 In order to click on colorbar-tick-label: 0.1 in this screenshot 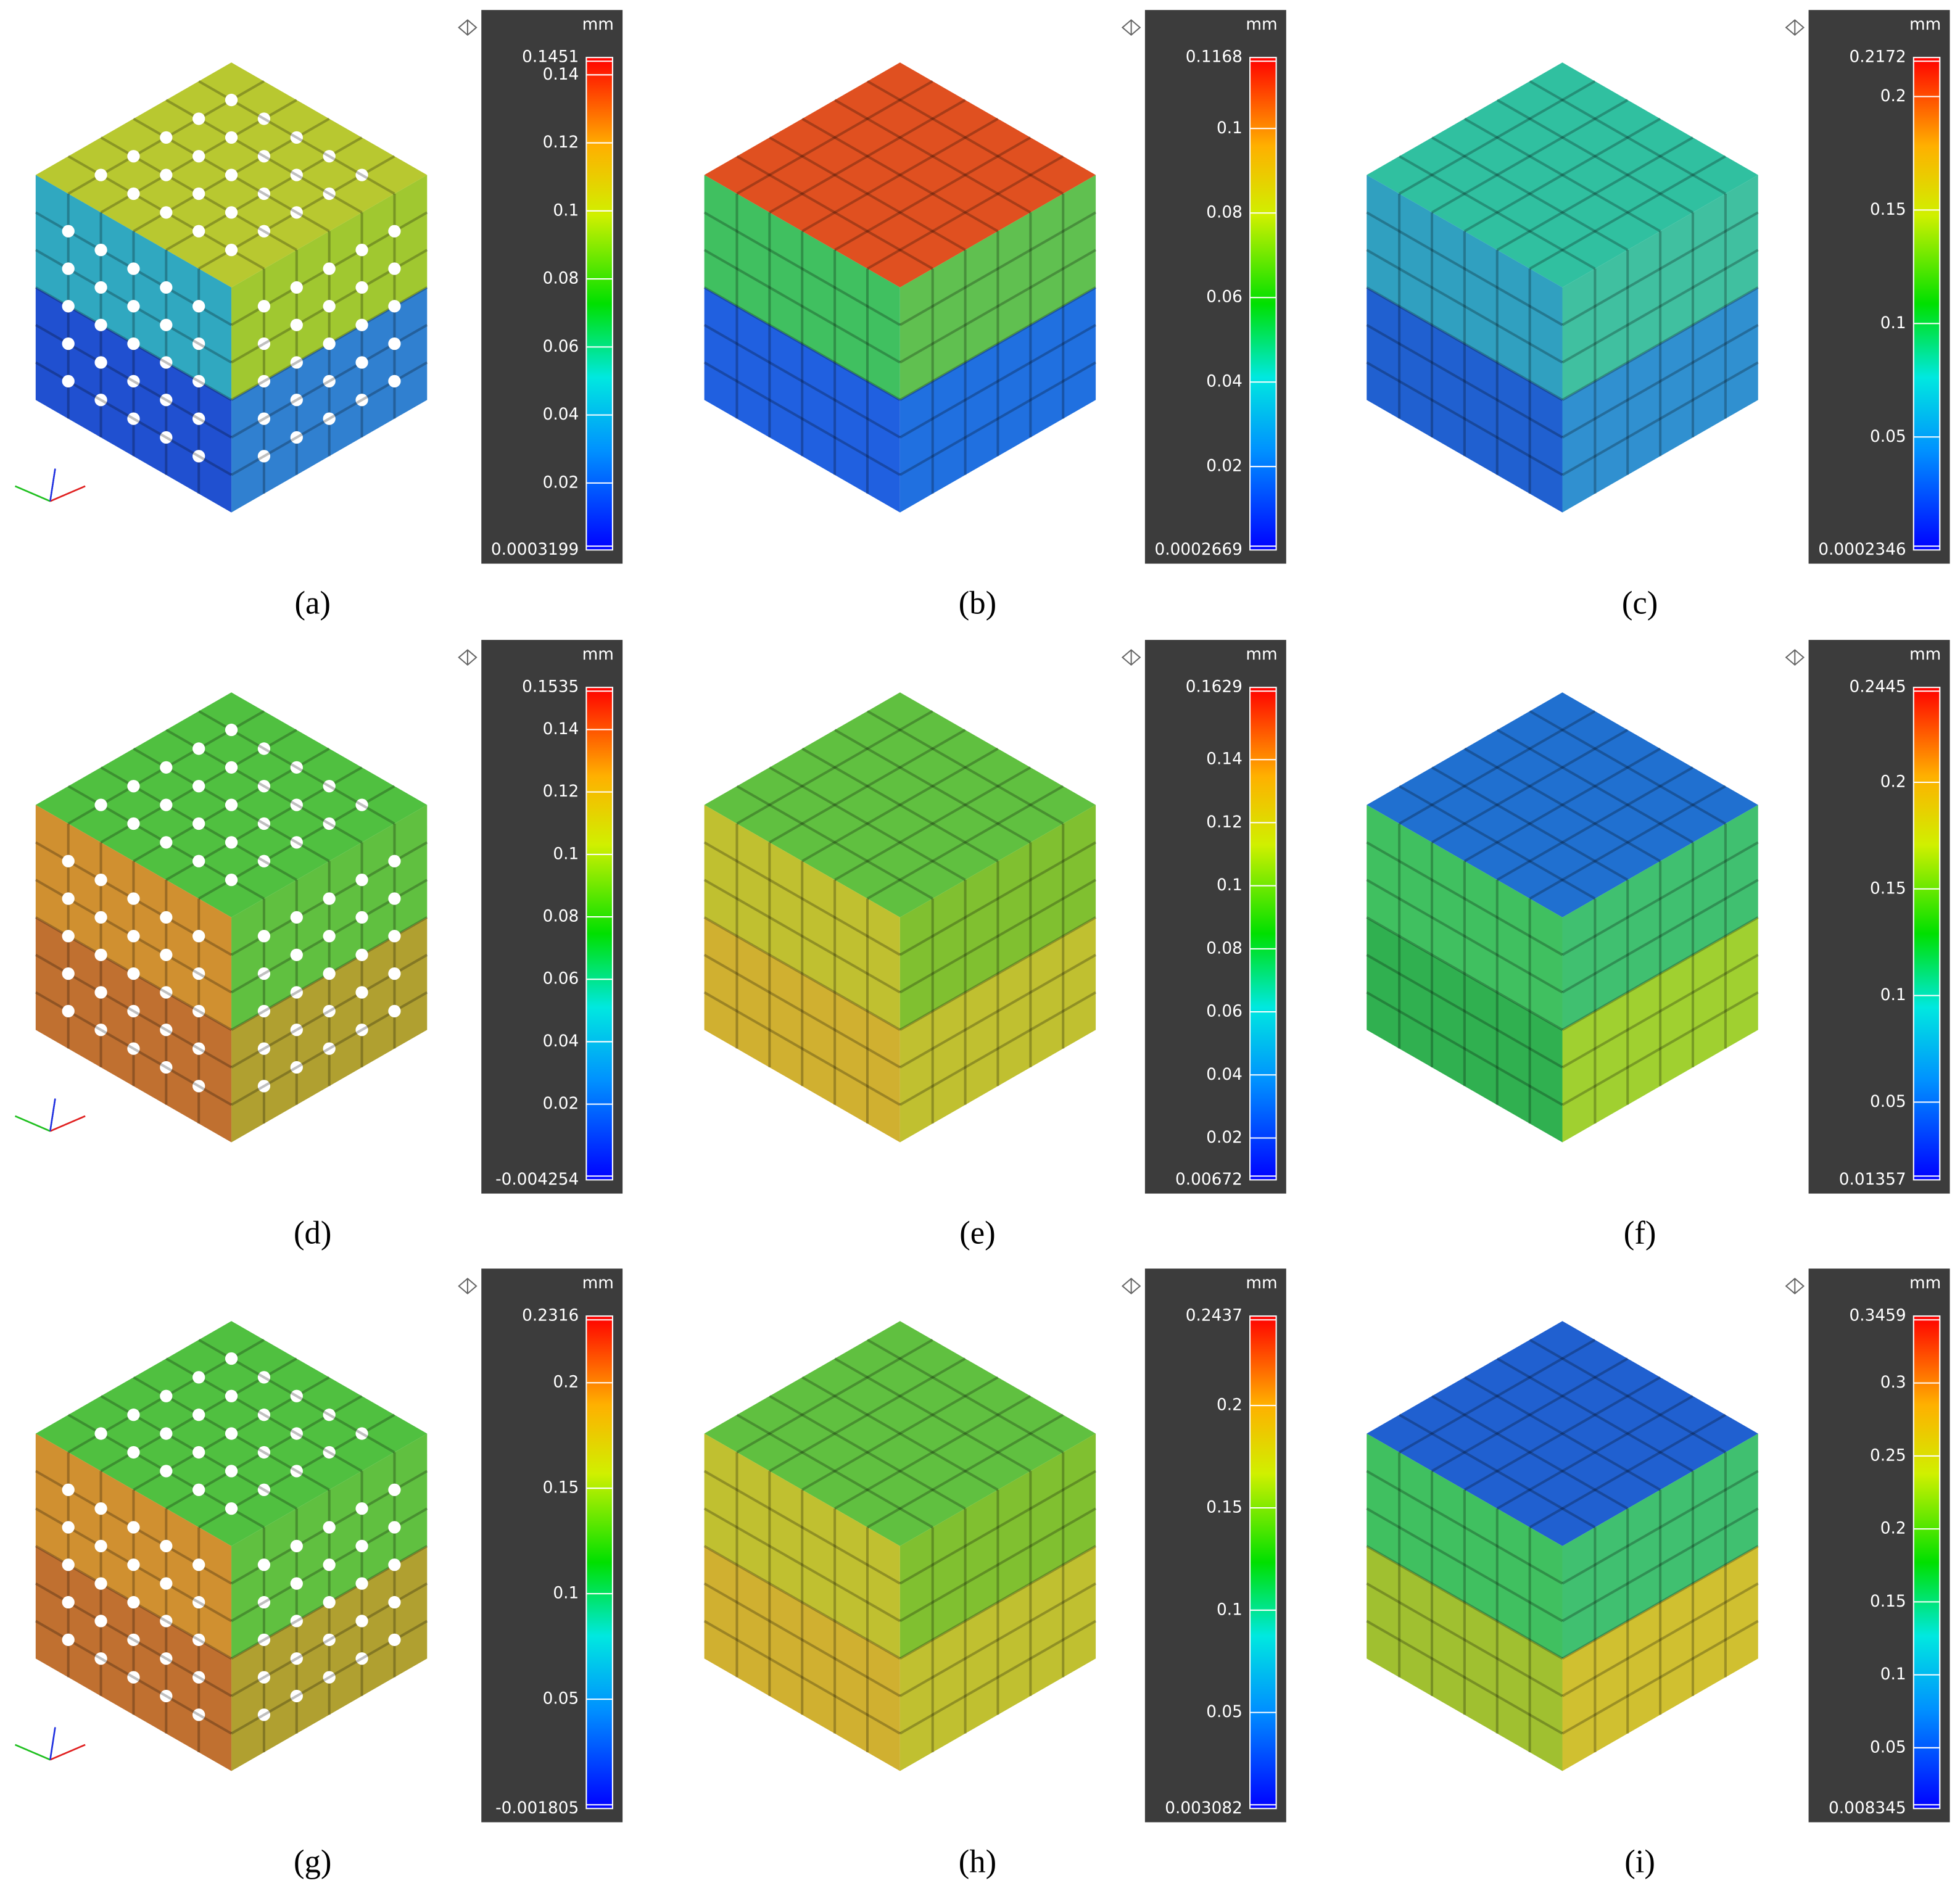, I will do `click(566, 210)`.